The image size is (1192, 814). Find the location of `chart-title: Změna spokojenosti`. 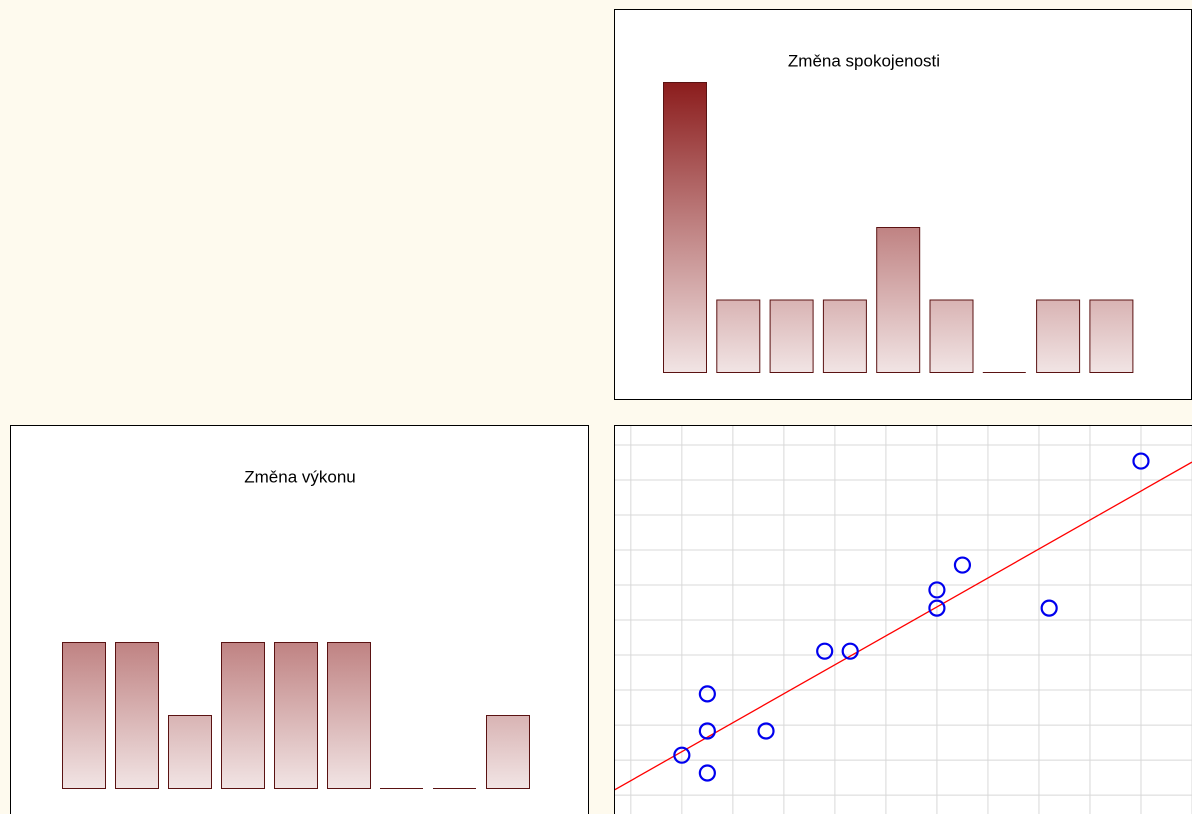

chart-title: Změna spokojenosti is located at coordinates (864, 60).